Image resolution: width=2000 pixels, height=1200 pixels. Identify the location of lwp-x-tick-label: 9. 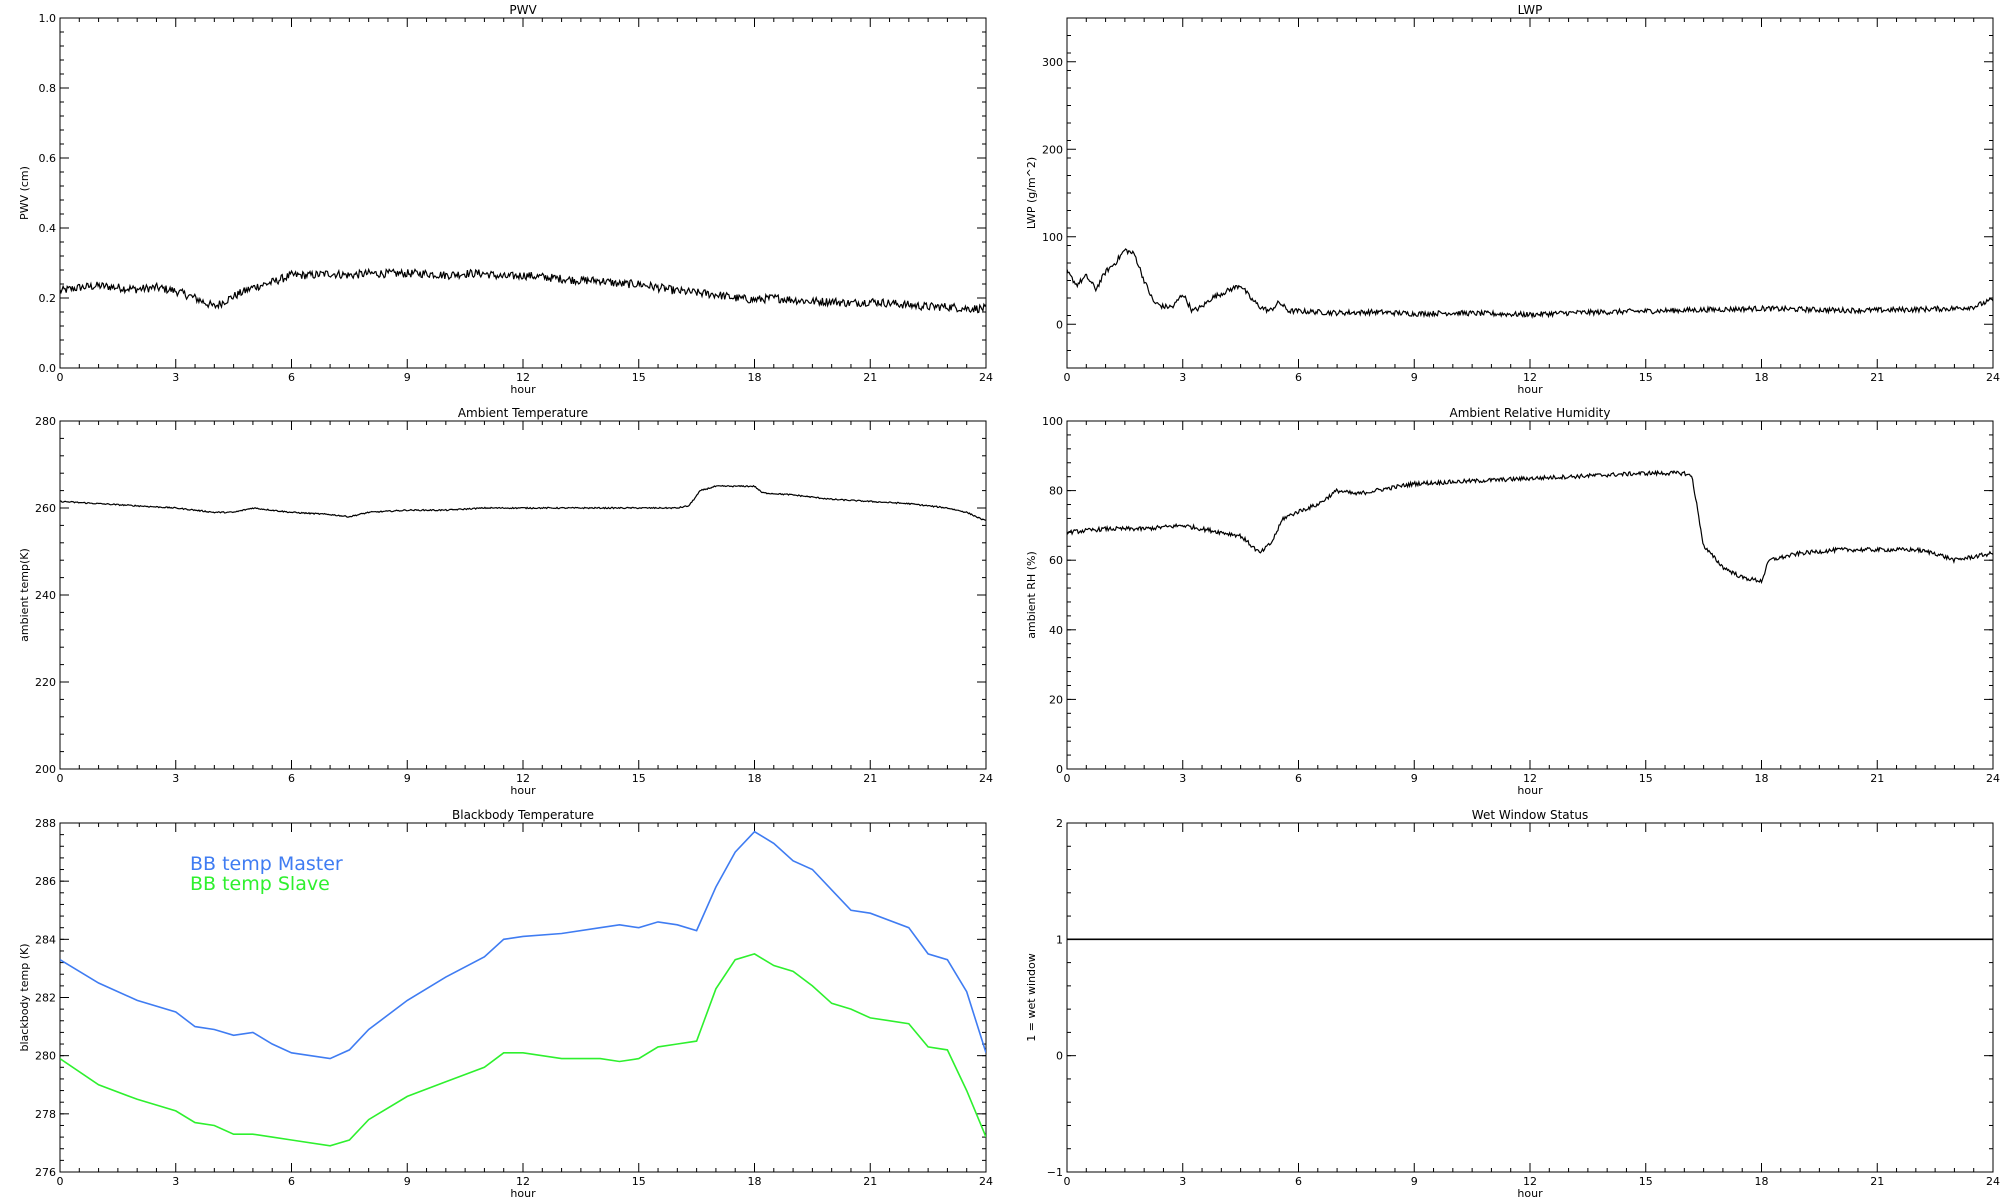
(1414, 377).